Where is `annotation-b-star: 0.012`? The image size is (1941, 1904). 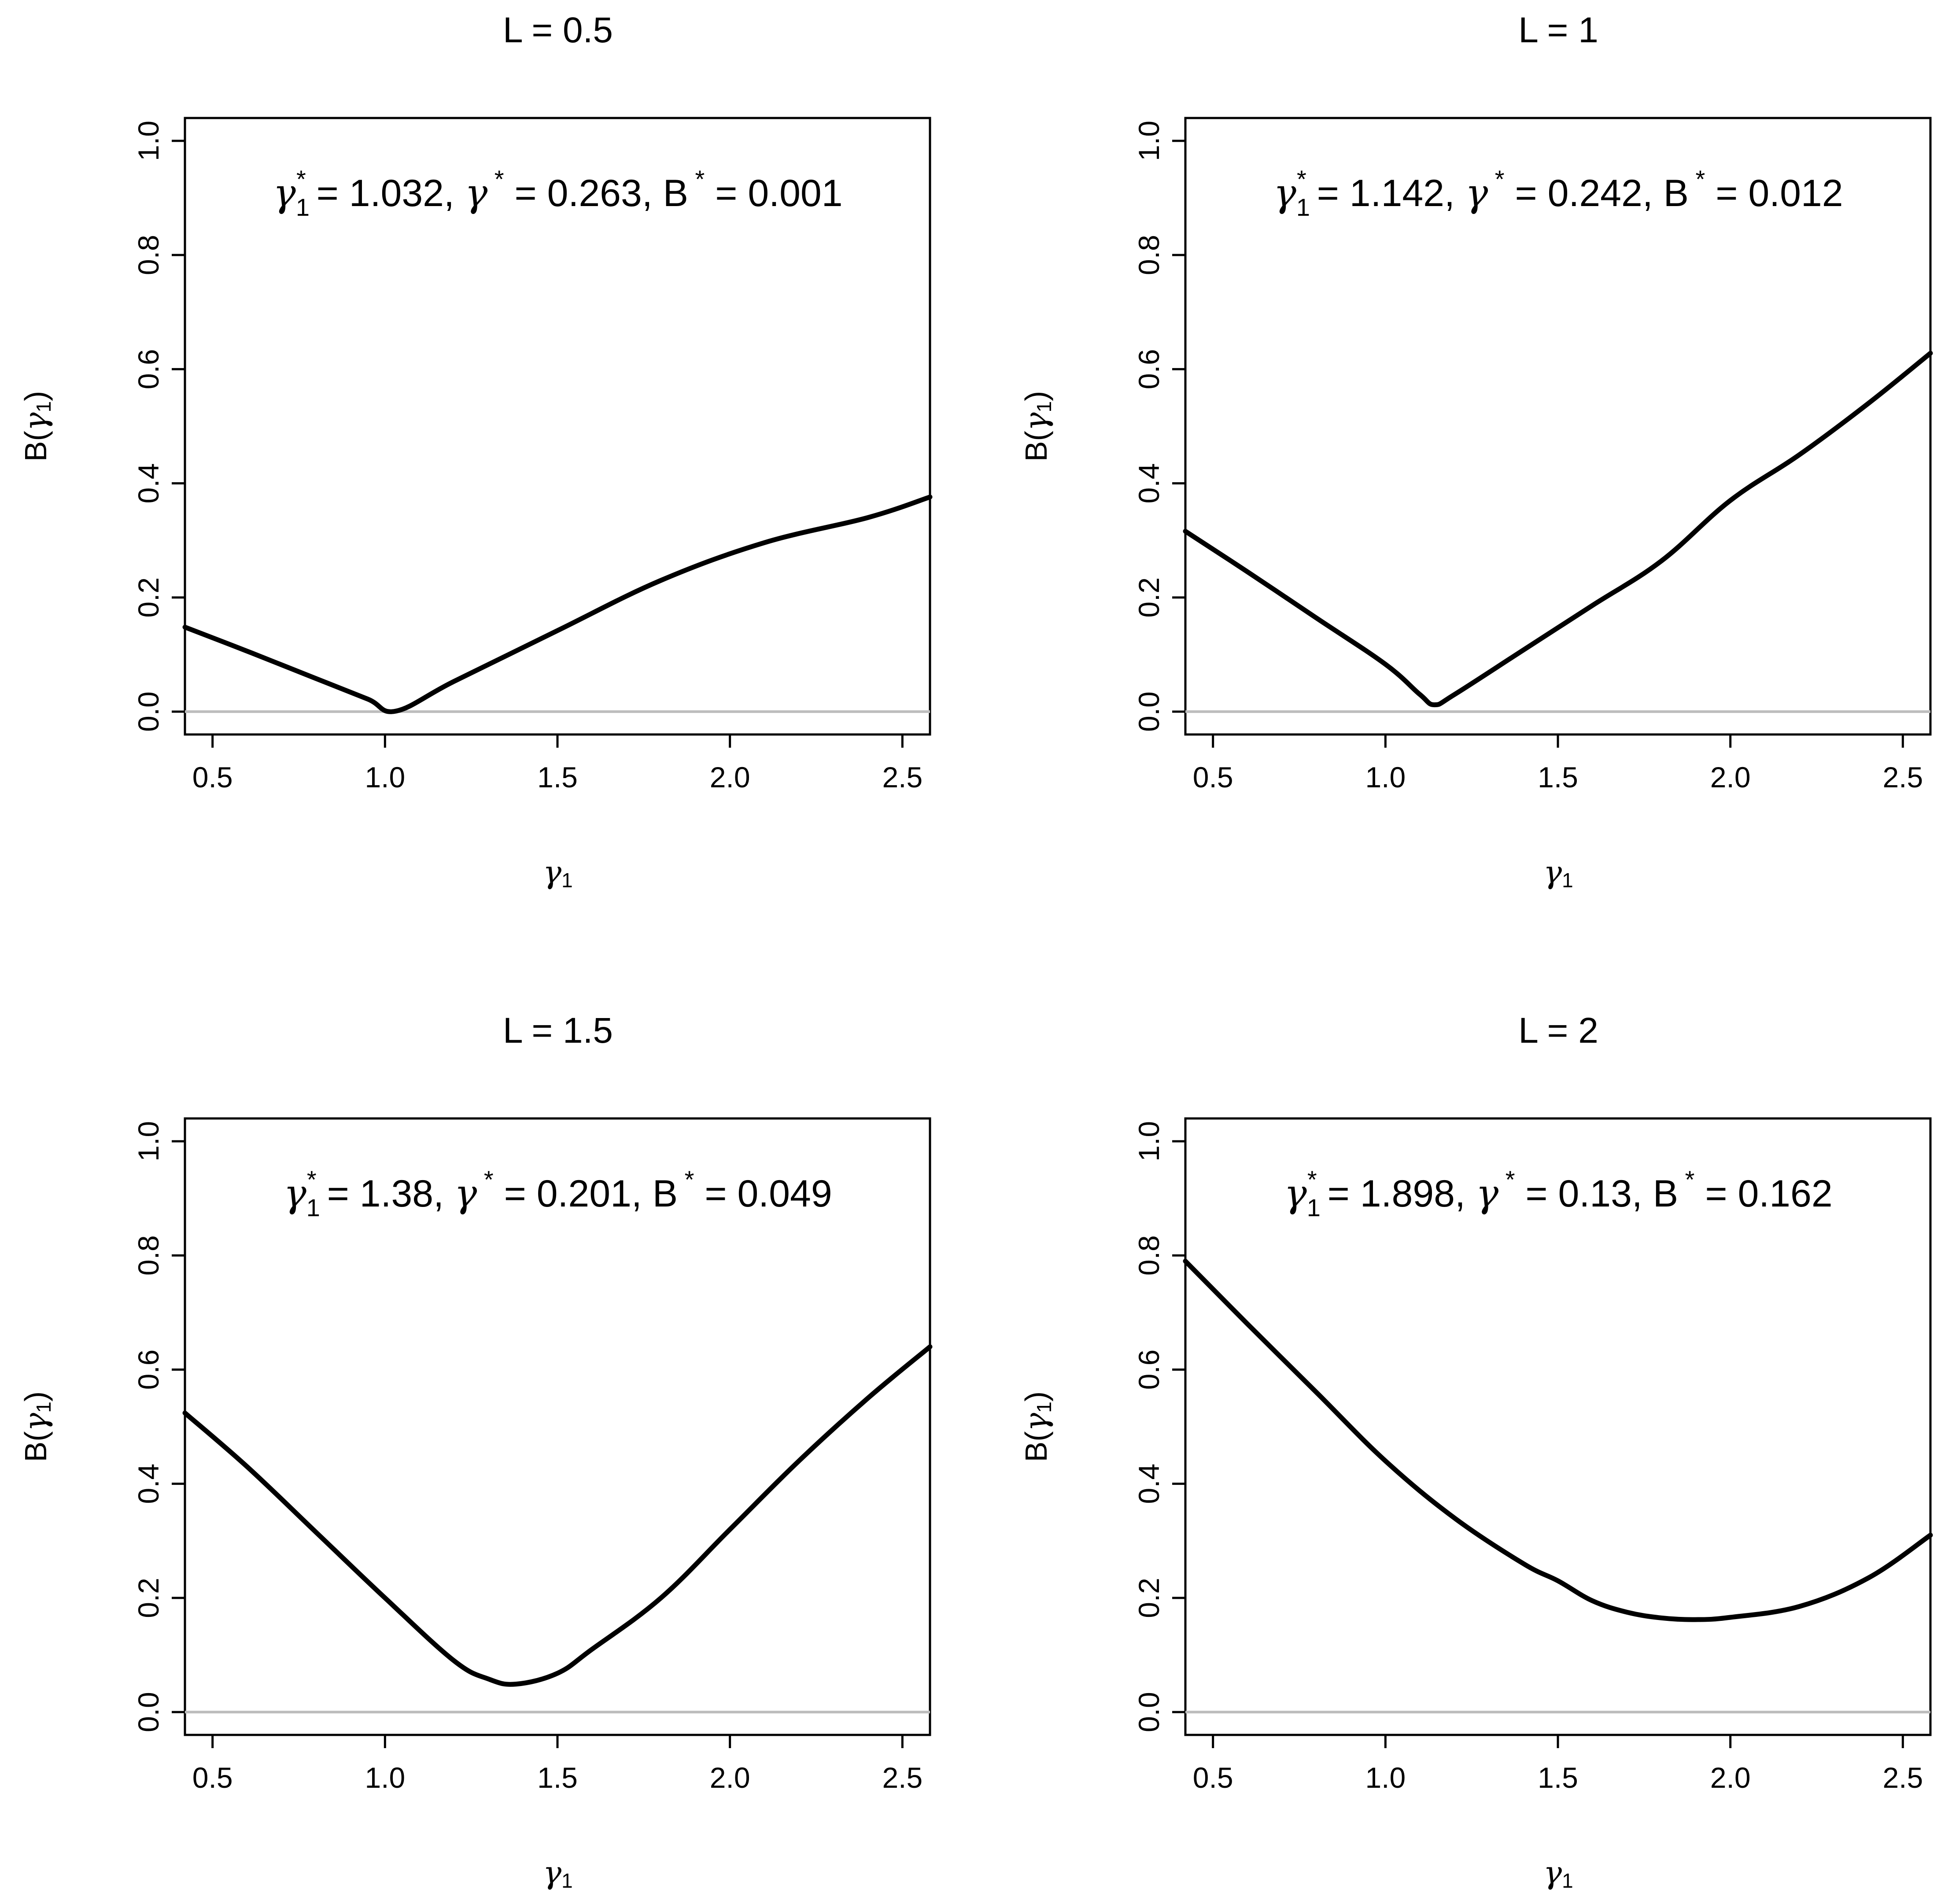
annotation-b-star: 0.012 is located at coordinates (1795, 193).